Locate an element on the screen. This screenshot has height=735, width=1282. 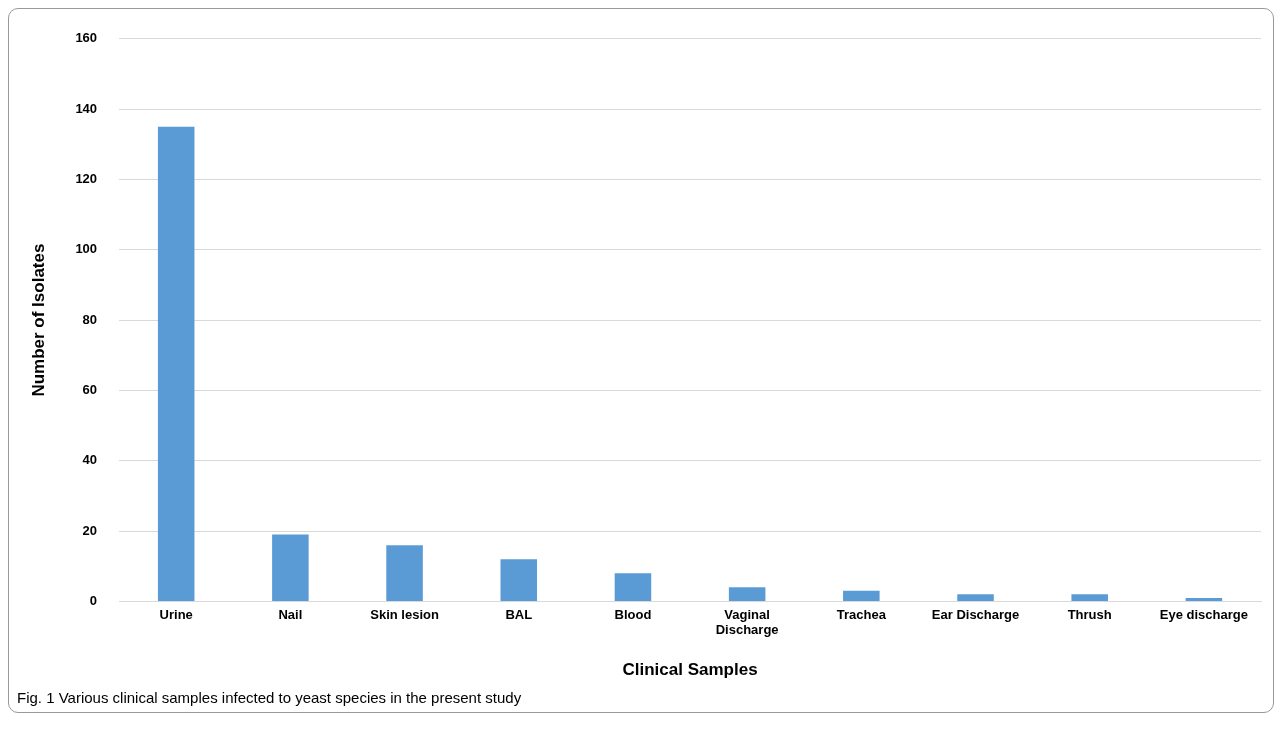
y-tick-label: 140 is located at coordinates (86, 108).